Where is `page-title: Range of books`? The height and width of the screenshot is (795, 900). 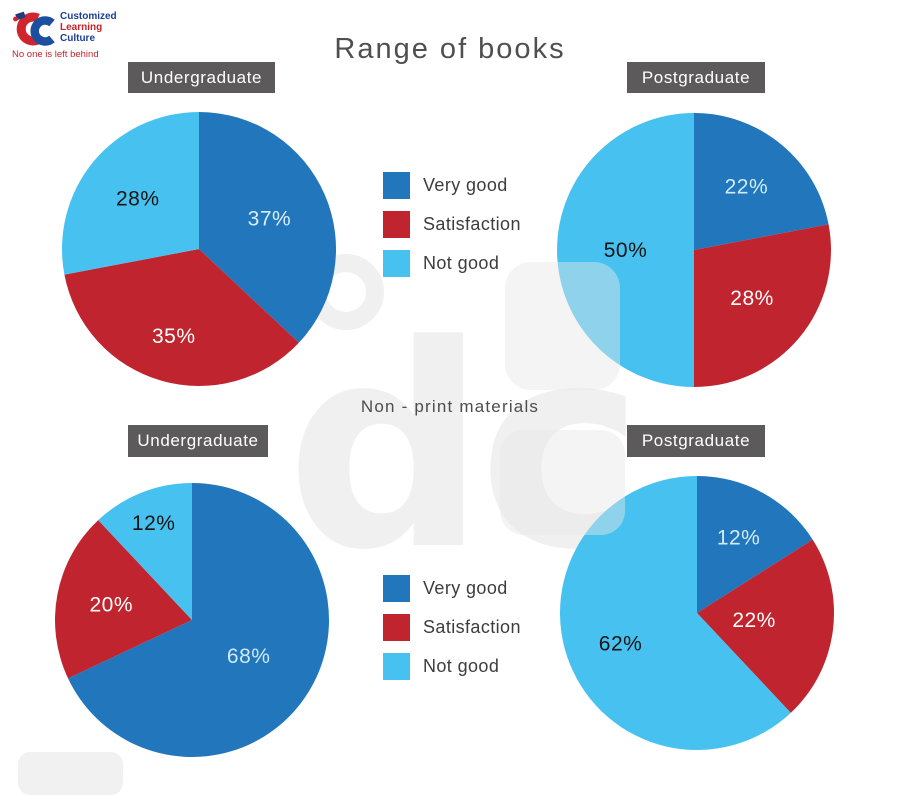 page-title: Range of books is located at coordinates (450, 49).